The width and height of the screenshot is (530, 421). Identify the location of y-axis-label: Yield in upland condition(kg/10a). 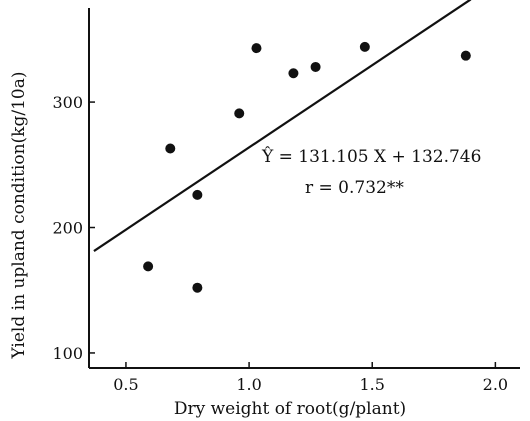
(19, 216).